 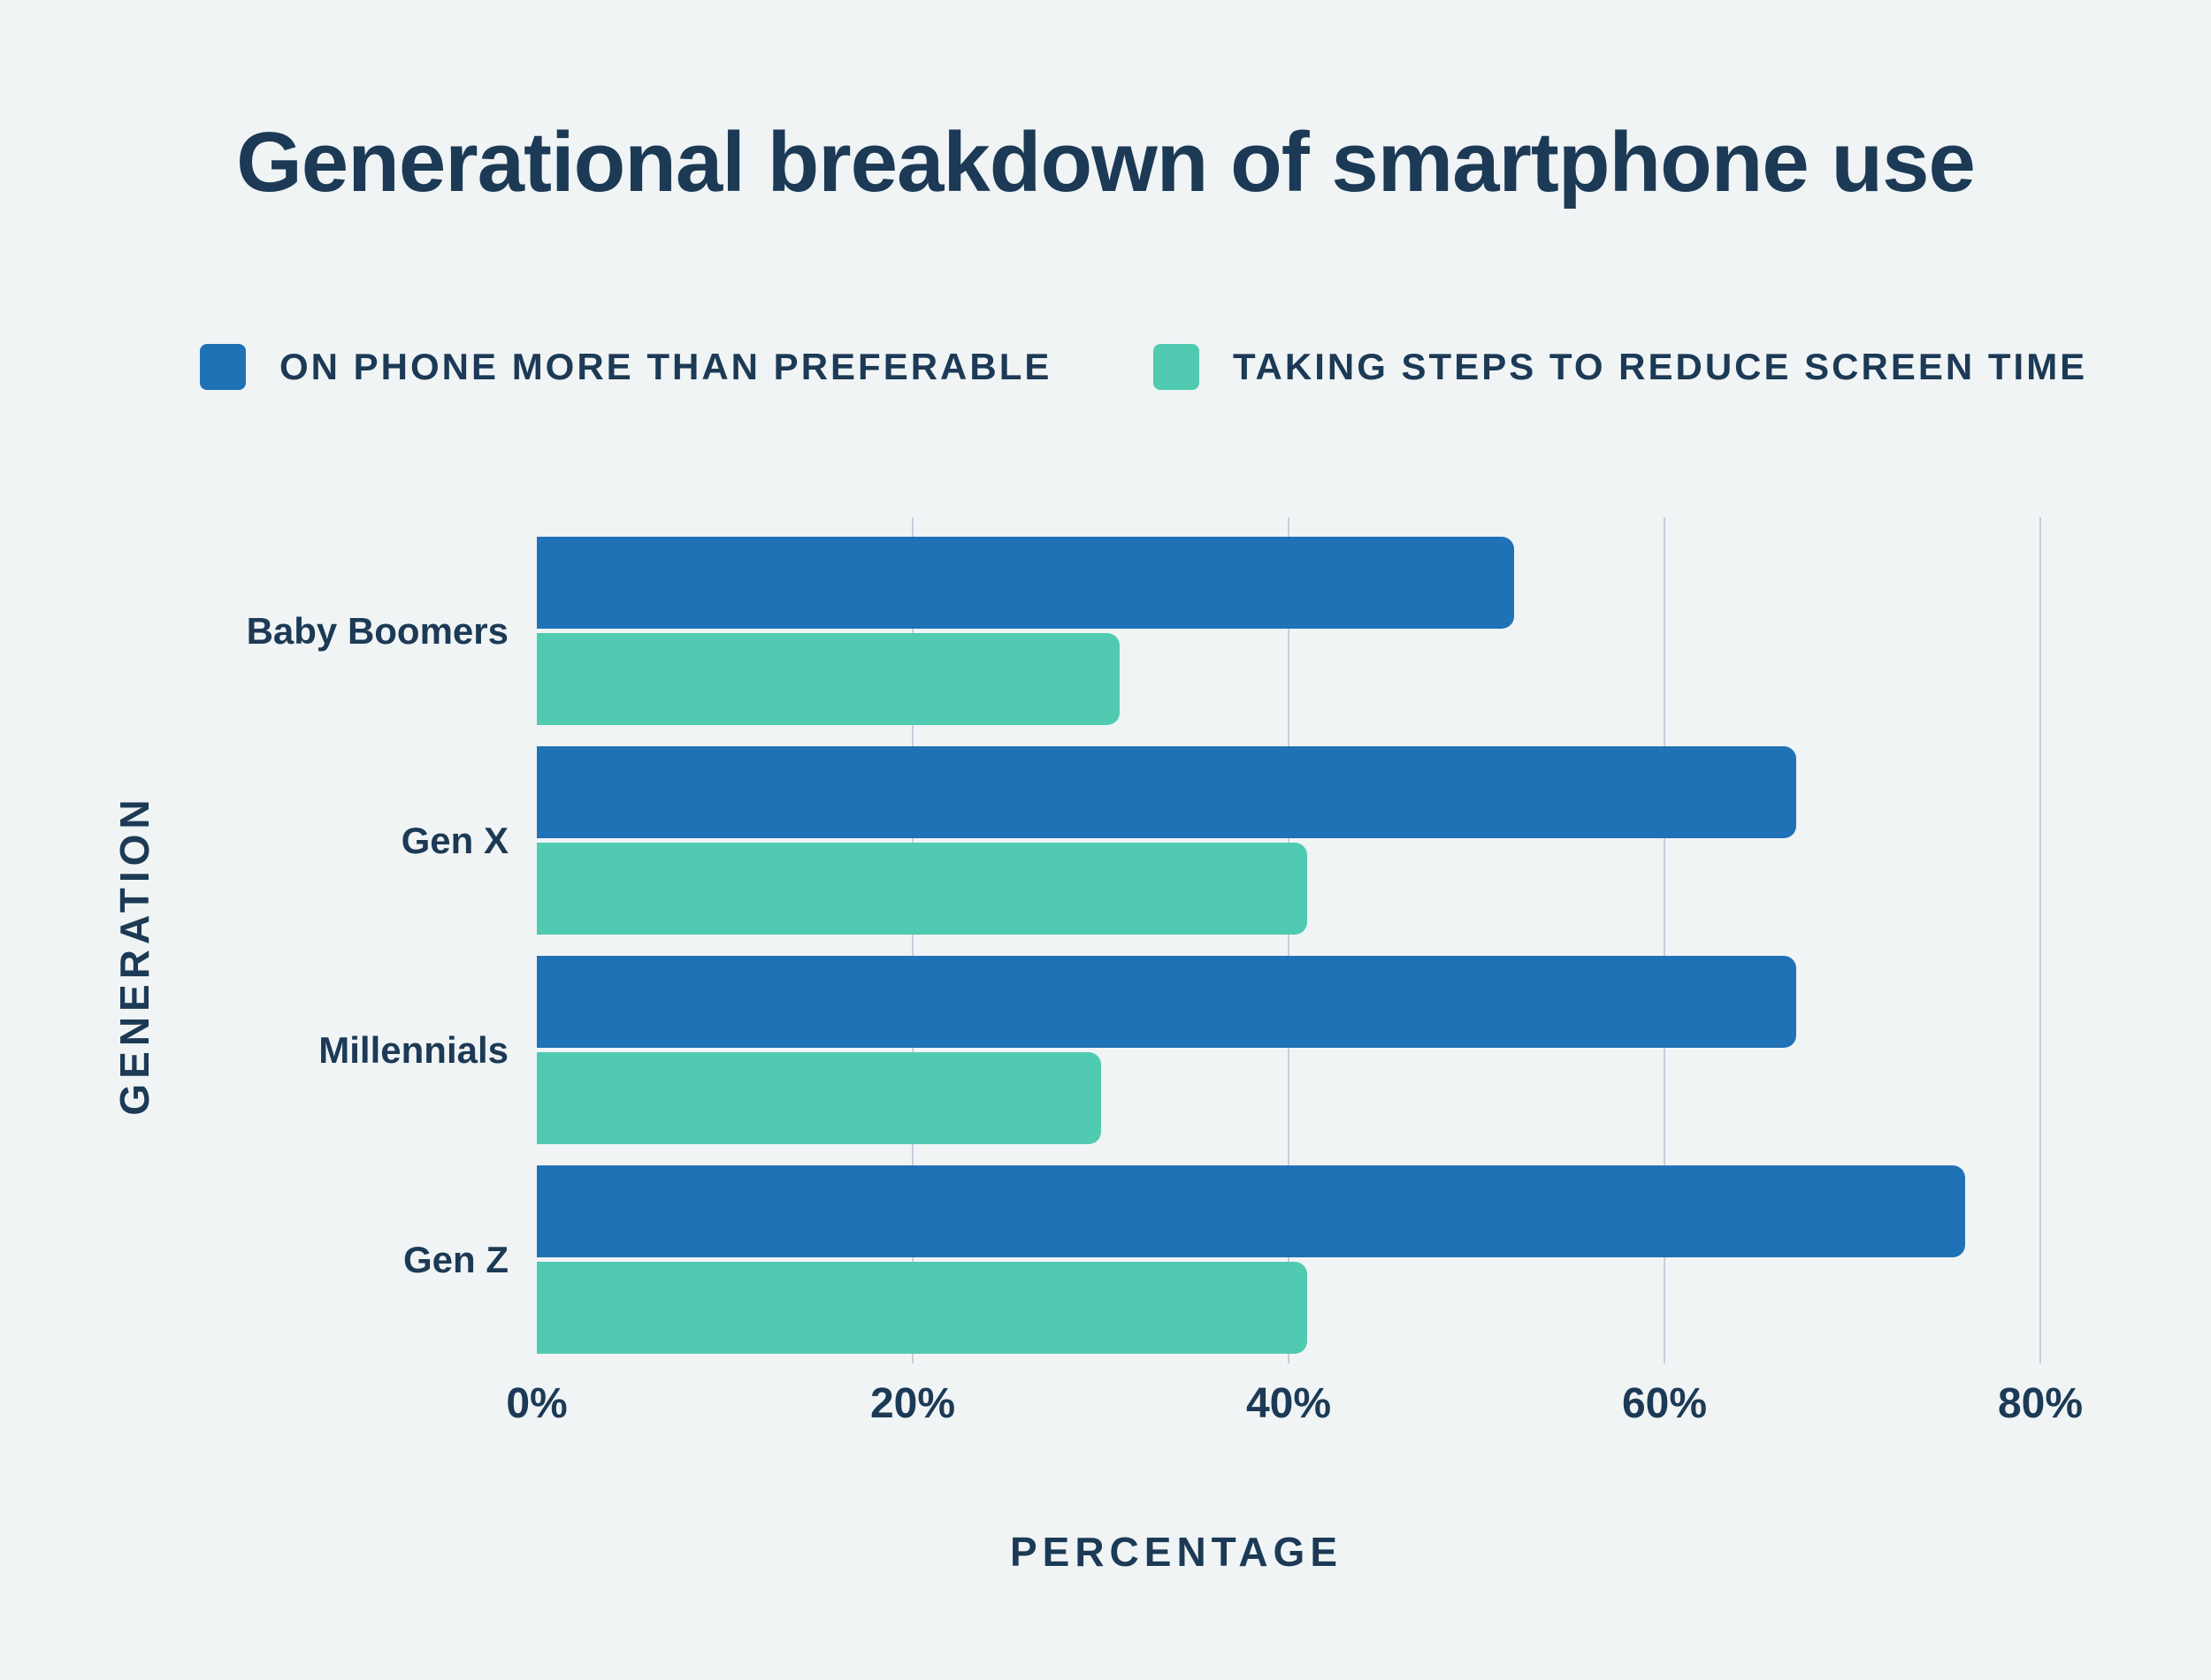 What do you see at coordinates (1251, 1211) in the screenshot?
I see `bar-gen-z-on-phone` at bounding box center [1251, 1211].